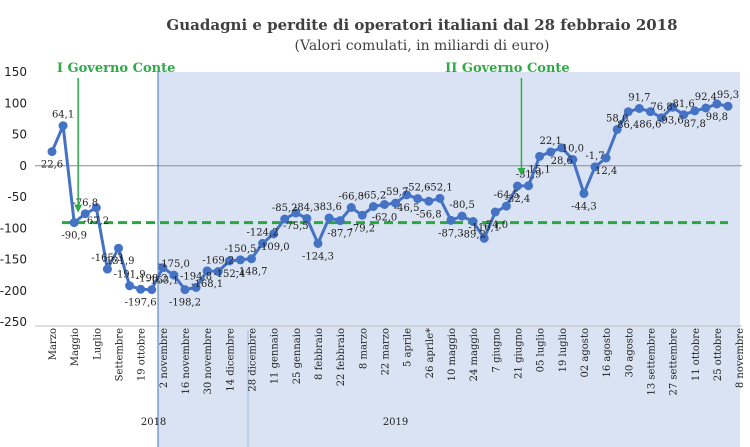 Image resolution: width=750 pixels, height=447 pixels. What do you see at coordinates (740, 358) in the screenshot?
I see `x-tick-label: 8 novembre` at bounding box center [740, 358].